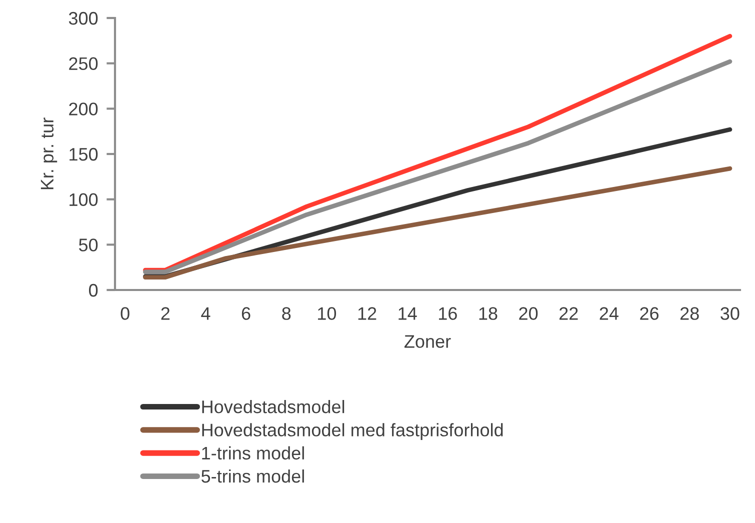  I want to click on x-tick-label: 6, so click(246, 313).